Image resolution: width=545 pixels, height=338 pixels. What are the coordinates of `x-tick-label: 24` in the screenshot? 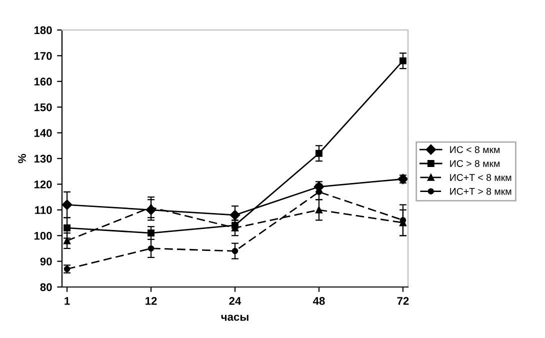 It's located at (235, 301).